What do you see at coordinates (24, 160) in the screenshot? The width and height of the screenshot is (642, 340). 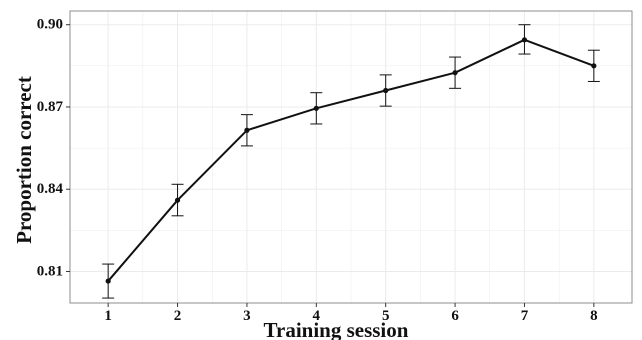 I see `y-axis-title: Proportion correct` at bounding box center [24, 160].